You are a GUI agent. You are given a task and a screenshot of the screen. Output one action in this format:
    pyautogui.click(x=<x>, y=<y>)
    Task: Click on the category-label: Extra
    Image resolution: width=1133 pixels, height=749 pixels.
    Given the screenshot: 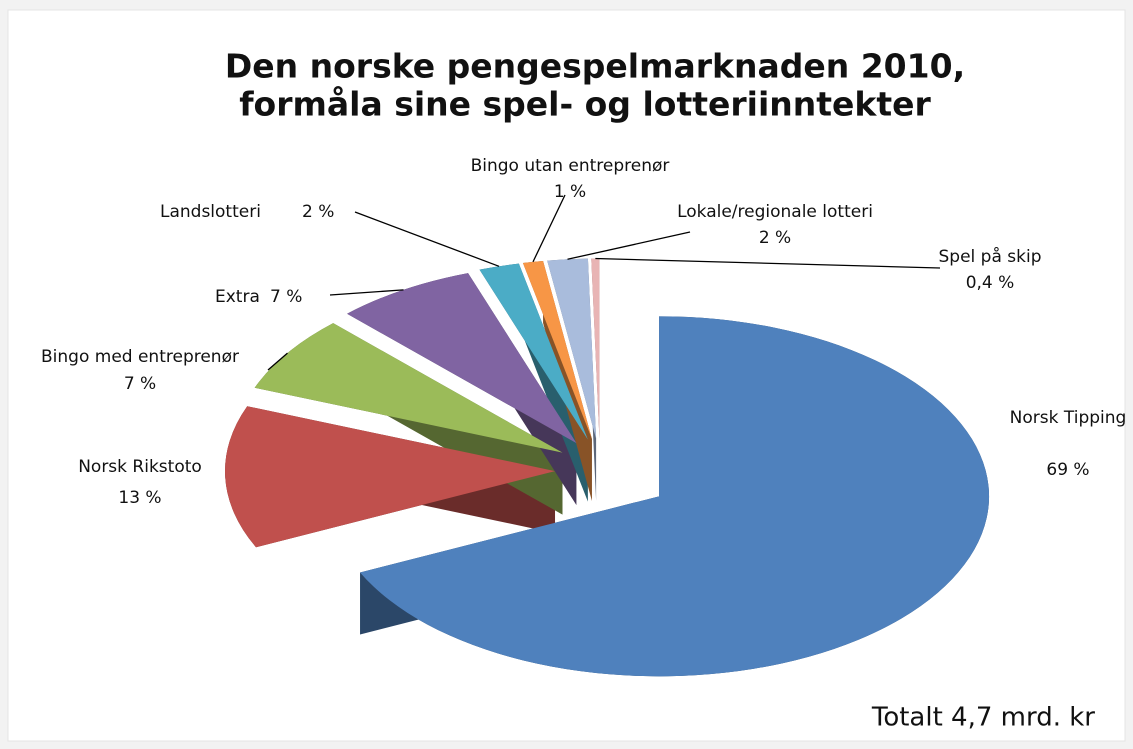 What is the action you would take?
    pyautogui.click(x=237, y=297)
    